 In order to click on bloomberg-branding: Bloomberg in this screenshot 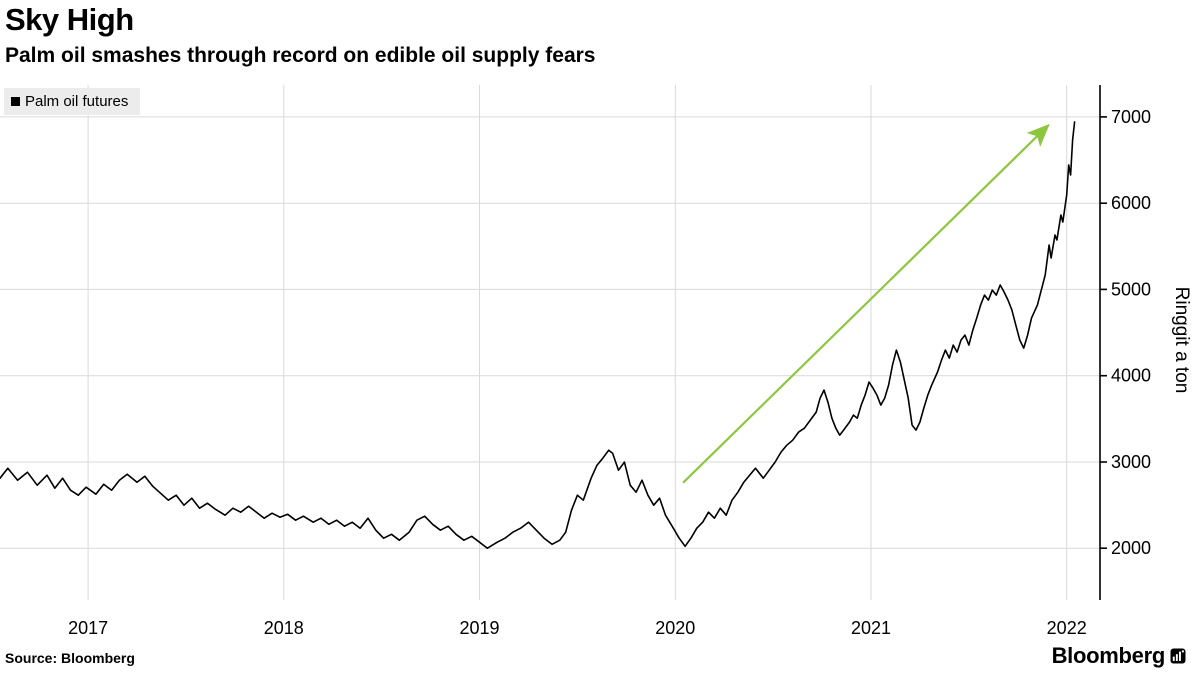, I will do `click(1119, 656)`.